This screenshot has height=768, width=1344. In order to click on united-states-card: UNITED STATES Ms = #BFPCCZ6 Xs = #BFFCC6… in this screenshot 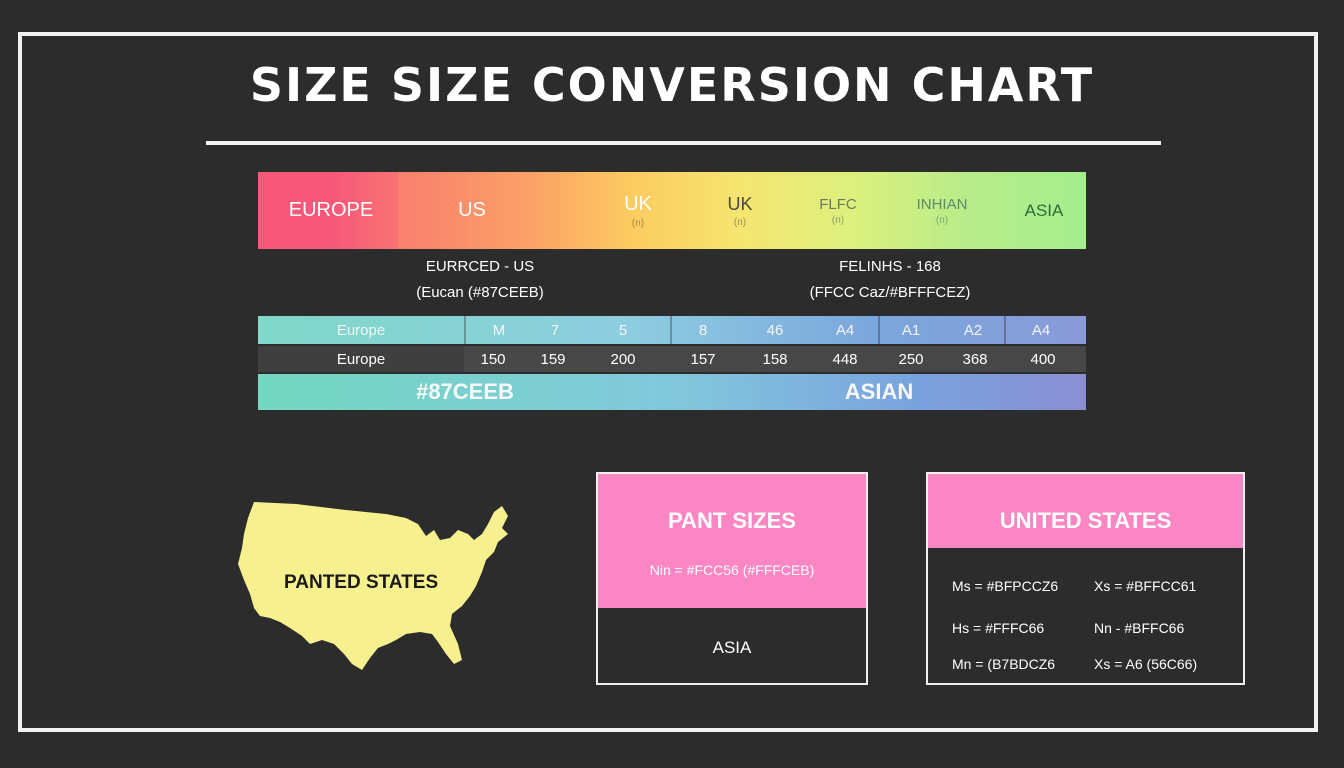, I will do `click(1085, 578)`.